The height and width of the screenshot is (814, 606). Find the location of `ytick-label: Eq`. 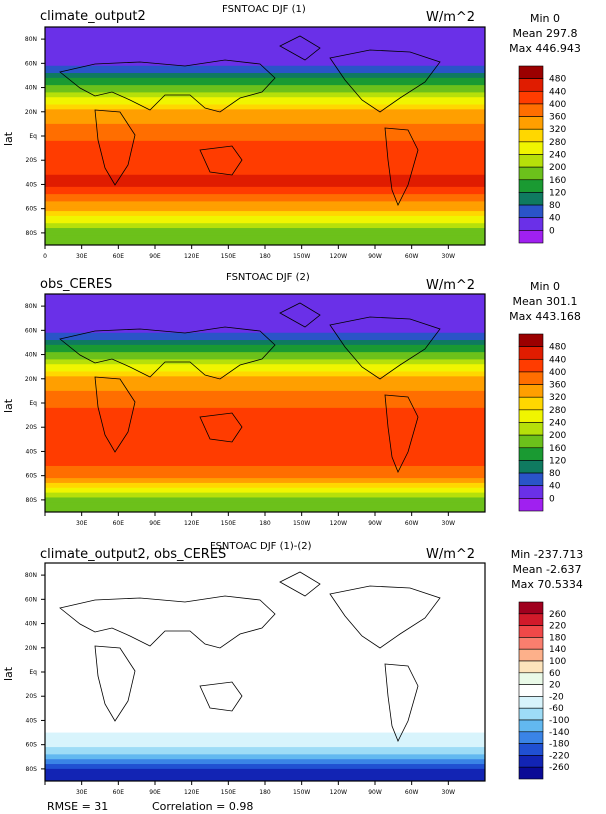

ytick-label: Eq is located at coordinates (33, 672).